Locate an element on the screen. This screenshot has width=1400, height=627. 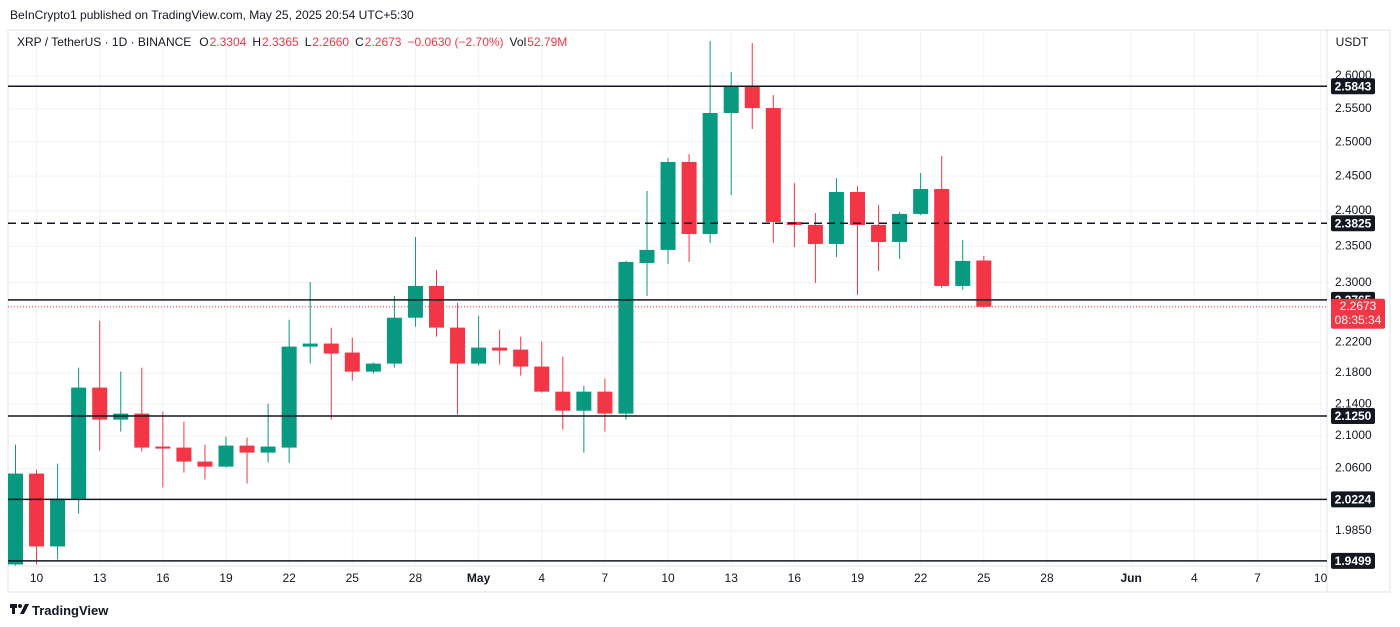
level-label: 1.9499 is located at coordinates (1353, 561).